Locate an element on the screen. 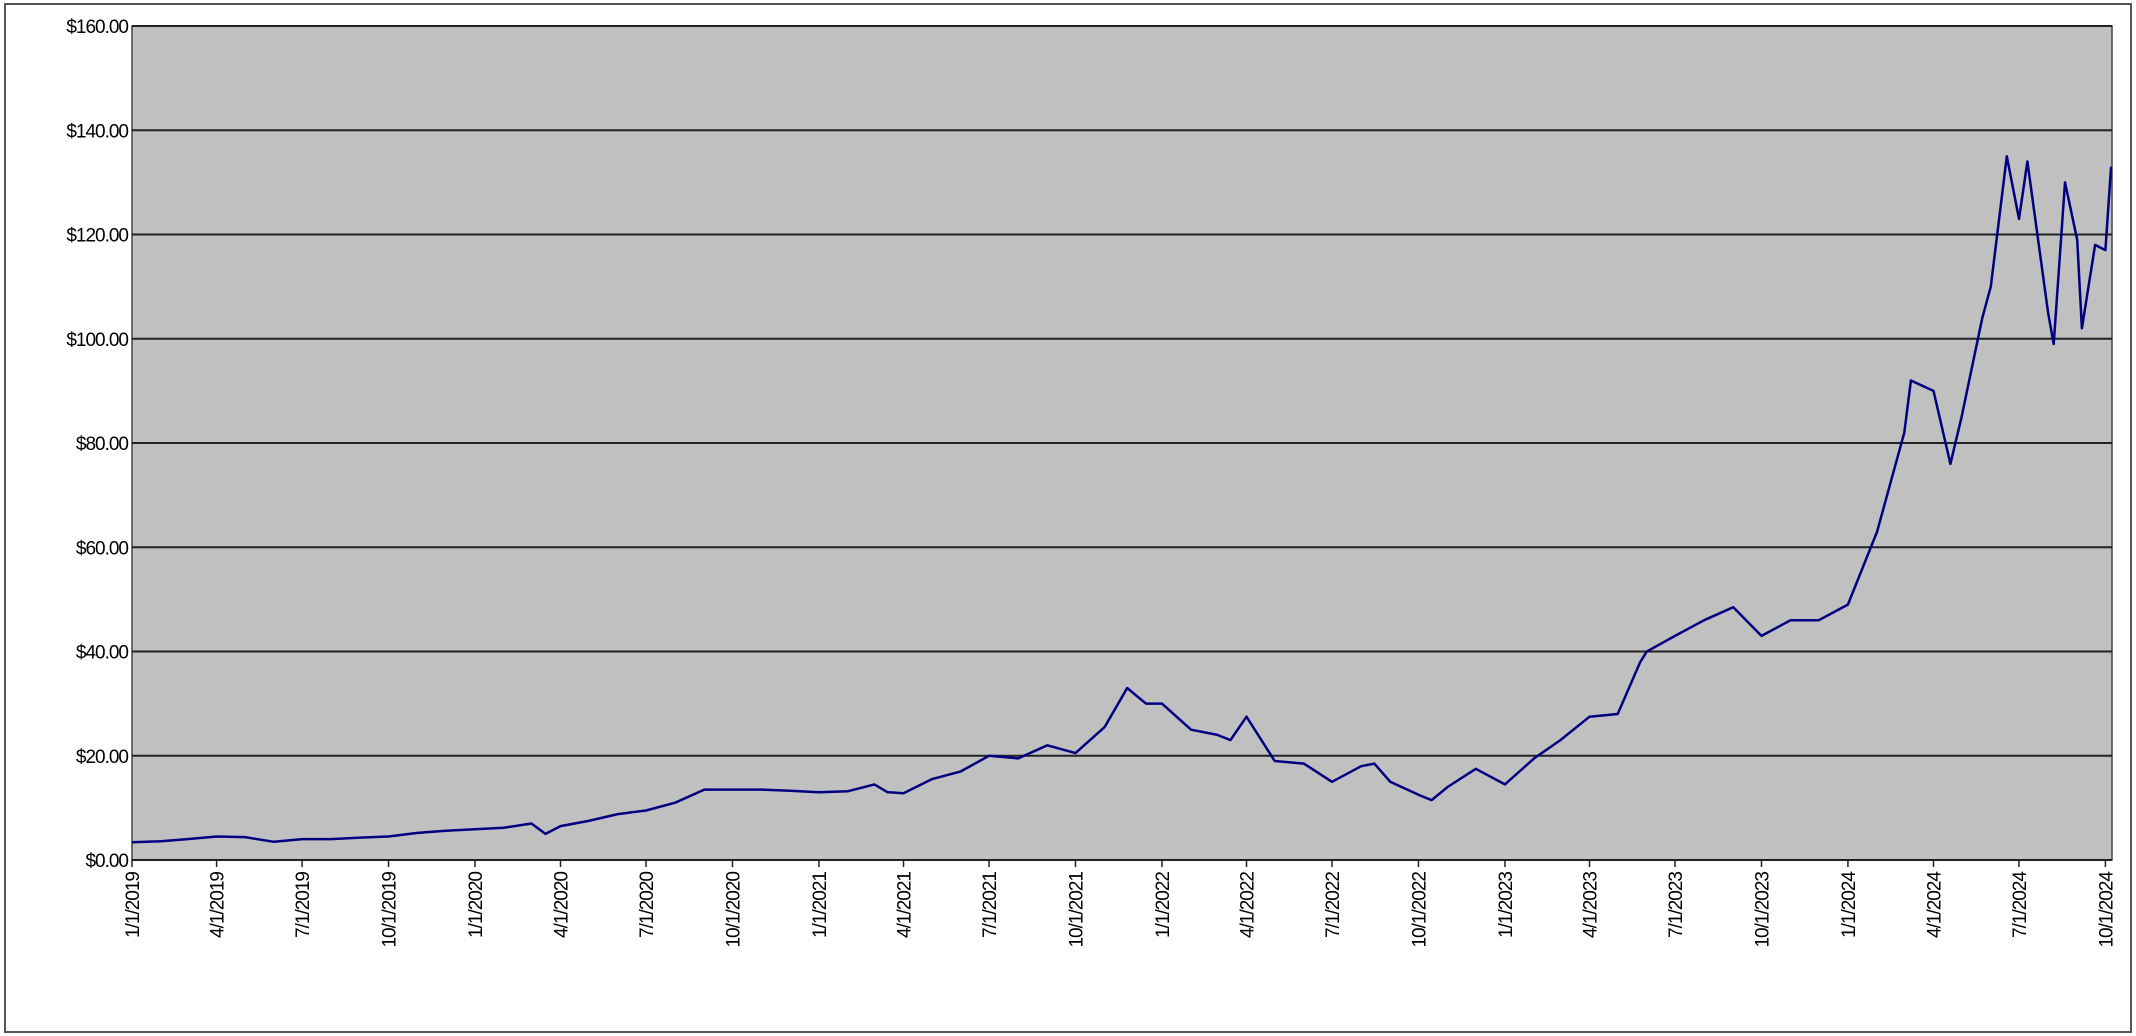  x-tick-label: 10/1/2023 is located at coordinates (1762, 910).